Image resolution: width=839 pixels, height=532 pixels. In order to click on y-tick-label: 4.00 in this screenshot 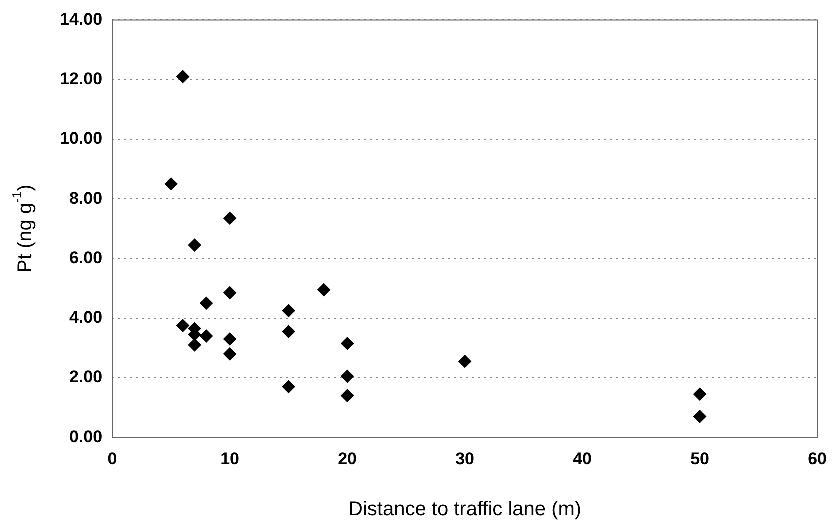, I will do `click(86, 318)`.